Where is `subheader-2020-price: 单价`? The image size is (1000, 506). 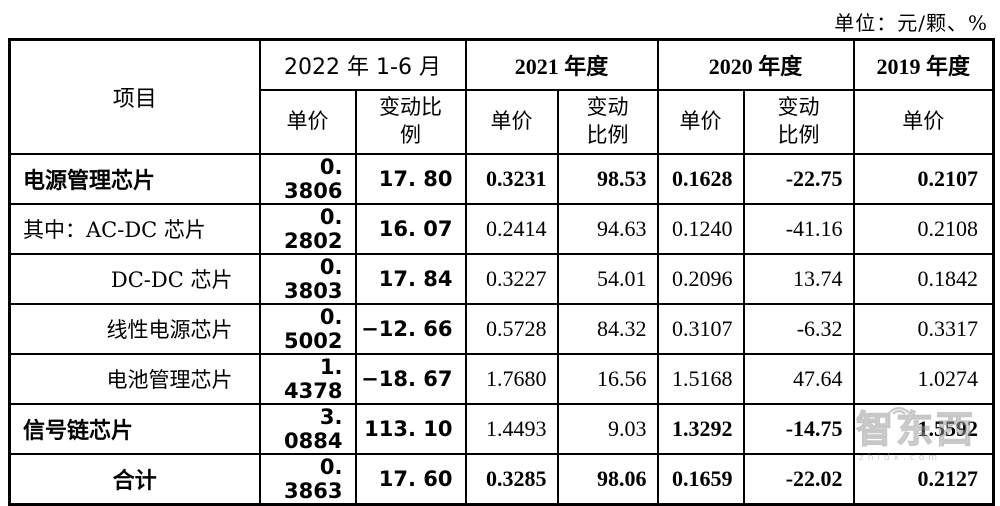
subheader-2020-price: 单价 is located at coordinates (700, 121).